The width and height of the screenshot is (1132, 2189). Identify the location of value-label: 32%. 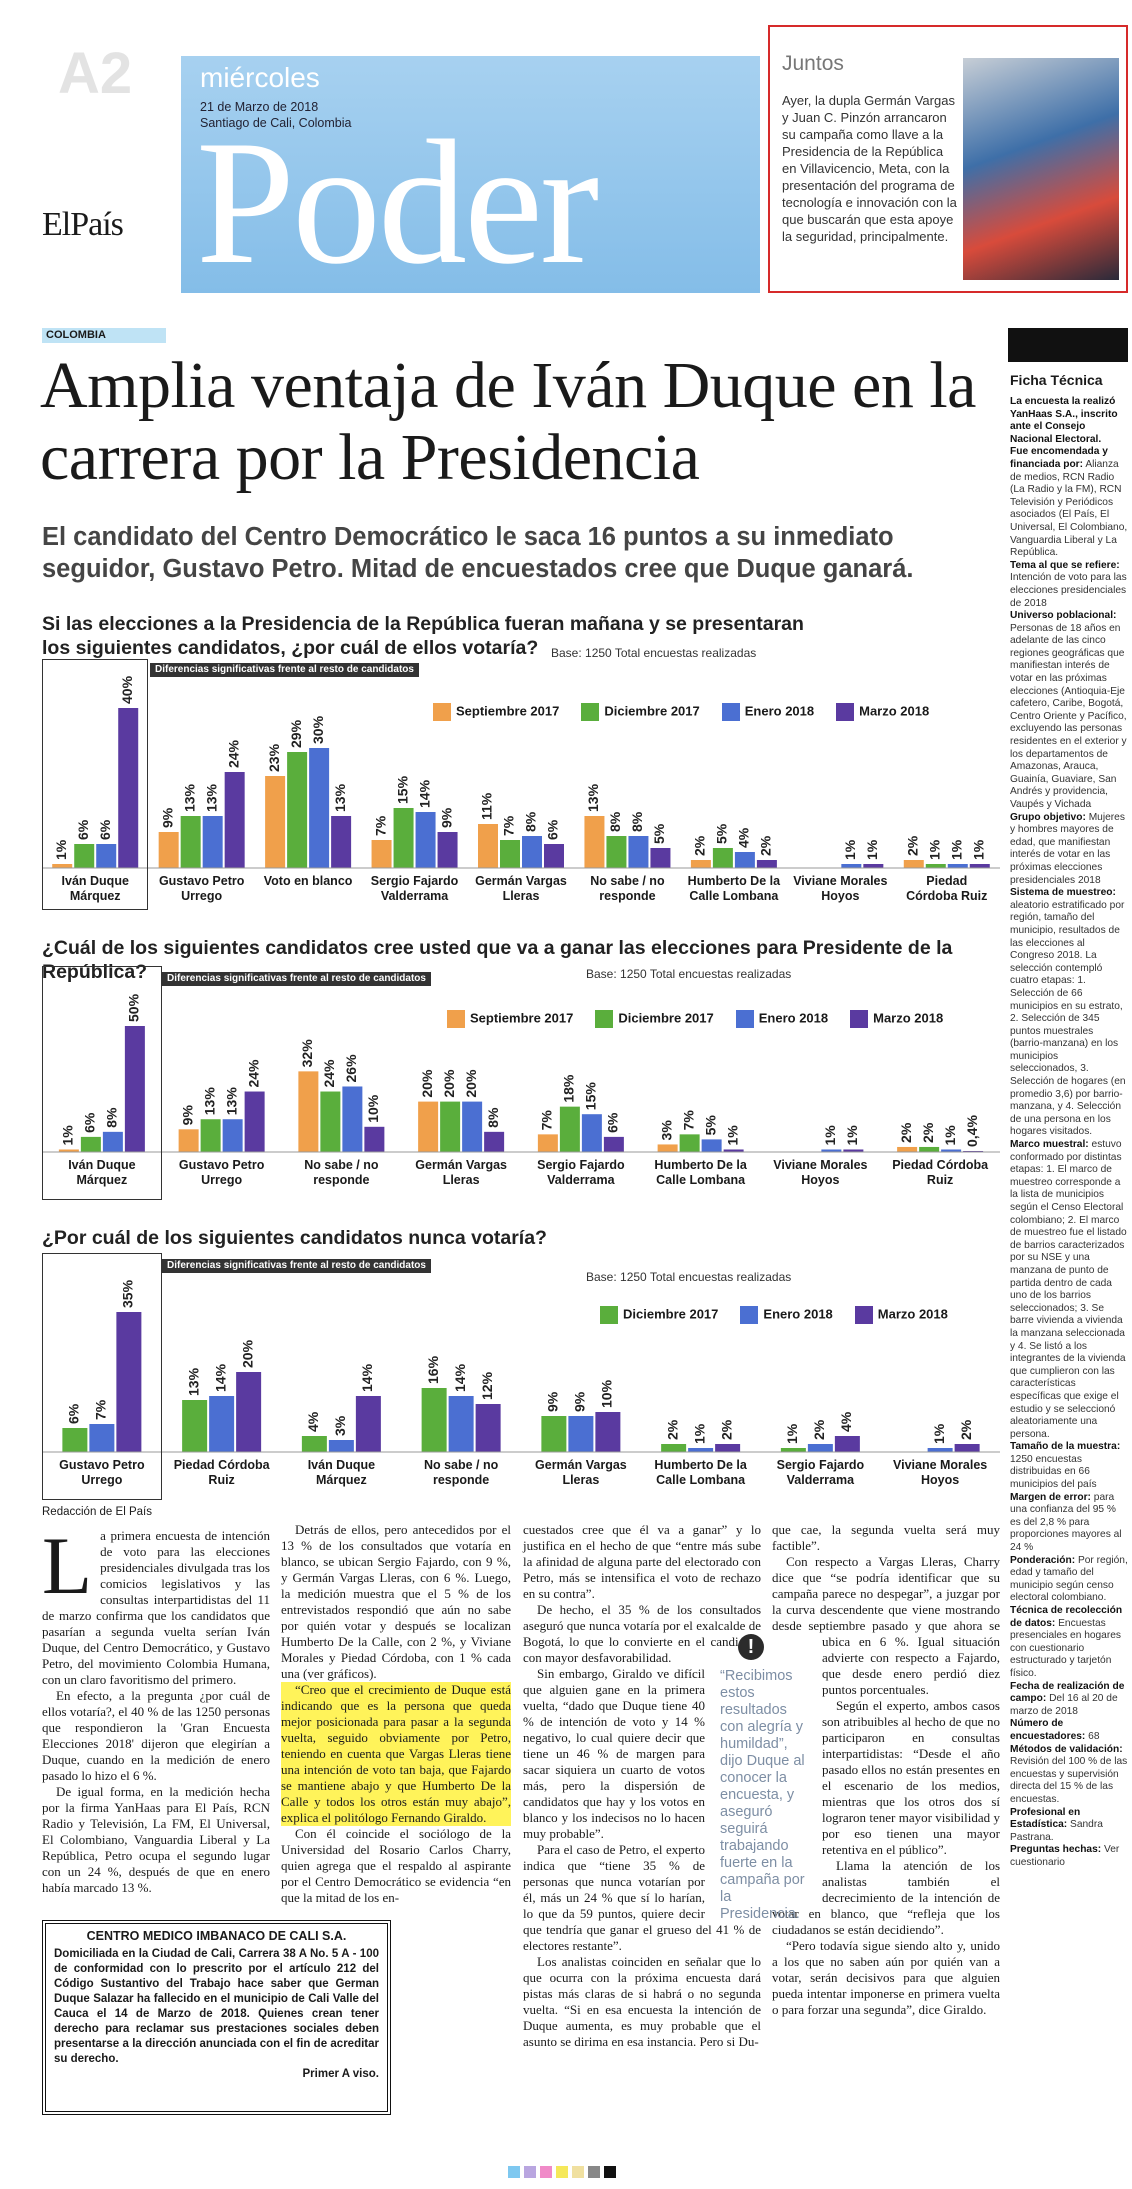
(307, 1053).